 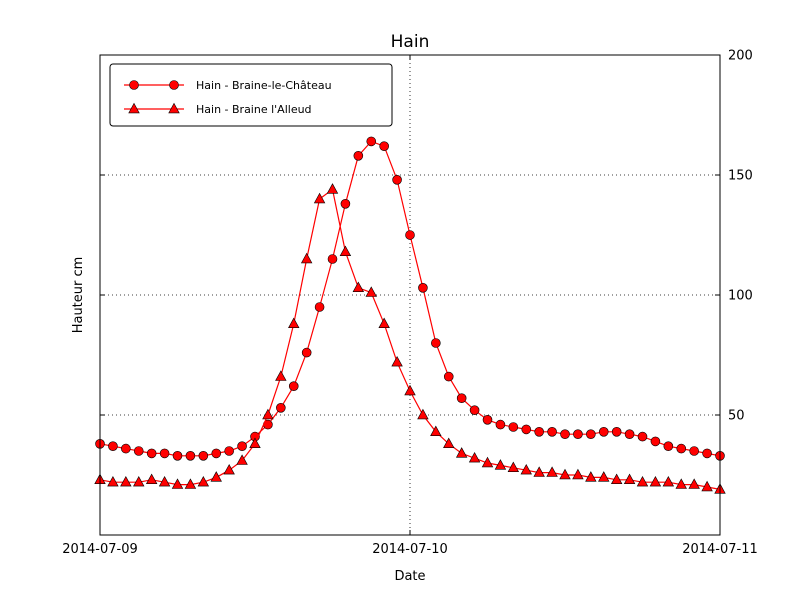 I want to click on y-axis-label: Hauteur cm, so click(x=78, y=295).